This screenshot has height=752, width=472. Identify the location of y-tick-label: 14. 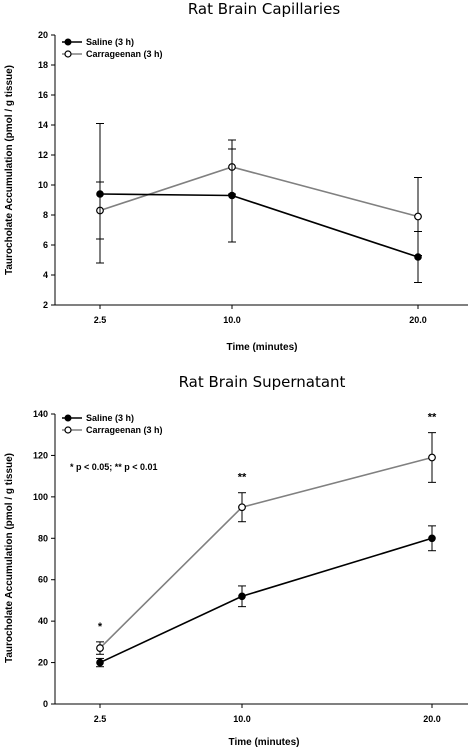
(43, 125).